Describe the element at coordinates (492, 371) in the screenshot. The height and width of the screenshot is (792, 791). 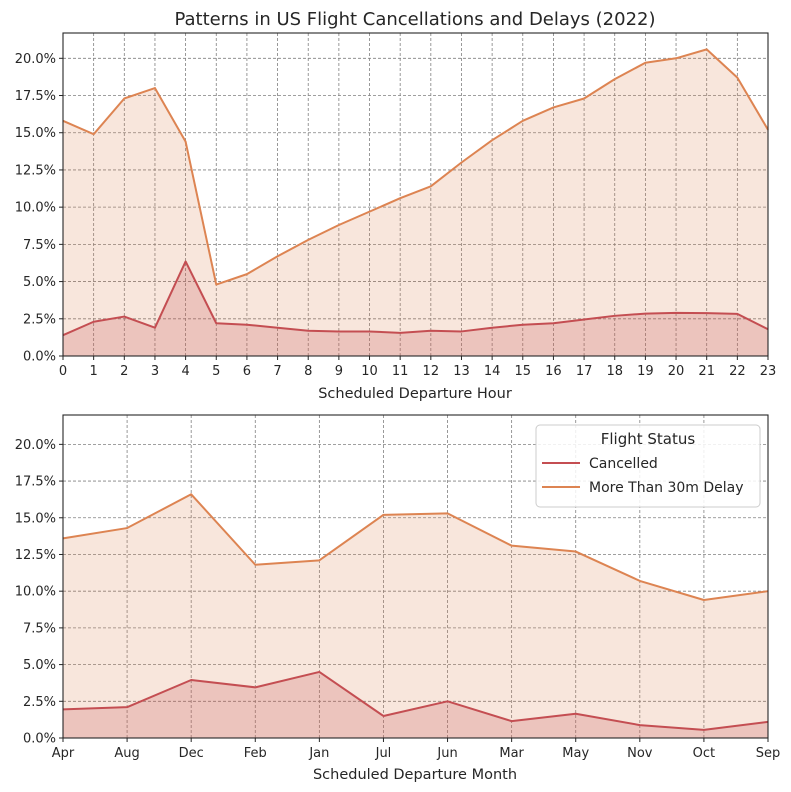
I see `x-tick-label: 14` at that location.